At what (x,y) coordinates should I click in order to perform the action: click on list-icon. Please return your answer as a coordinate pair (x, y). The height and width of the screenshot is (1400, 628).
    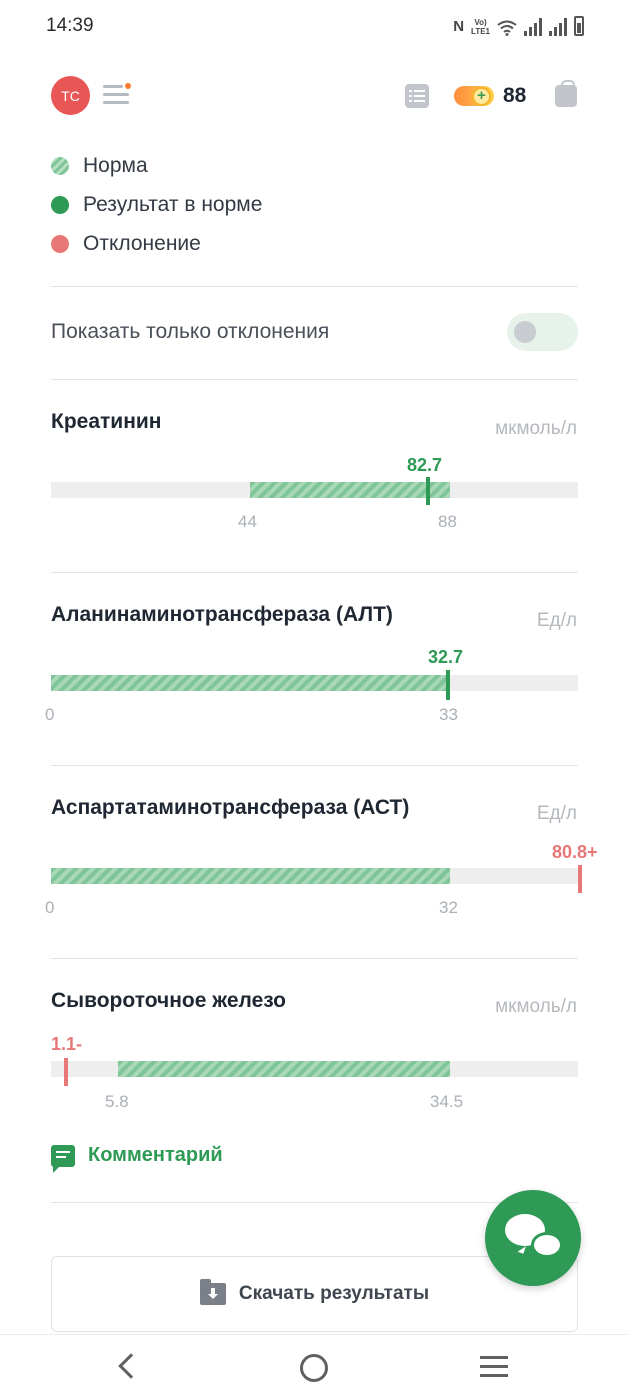
    Looking at the image, I should click on (417, 96).